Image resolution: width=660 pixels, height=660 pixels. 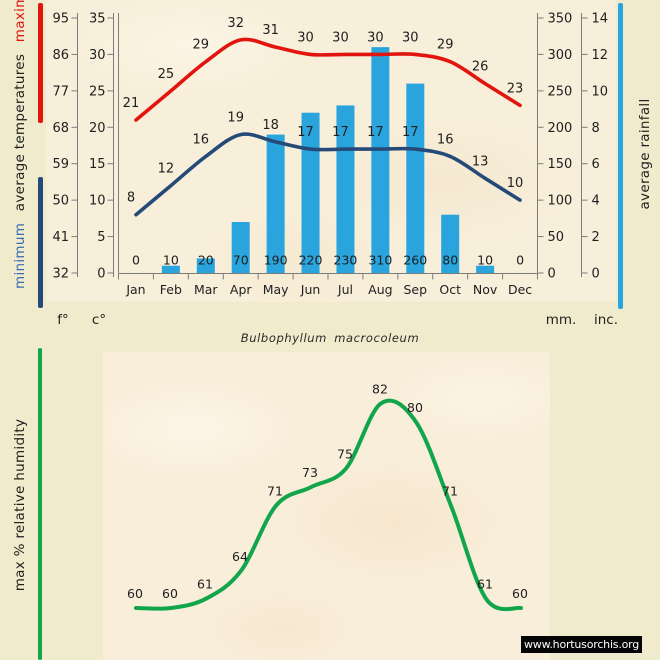 What do you see at coordinates (40, 242) in the screenshot?
I see `min-temp-legend-bar` at bounding box center [40, 242].